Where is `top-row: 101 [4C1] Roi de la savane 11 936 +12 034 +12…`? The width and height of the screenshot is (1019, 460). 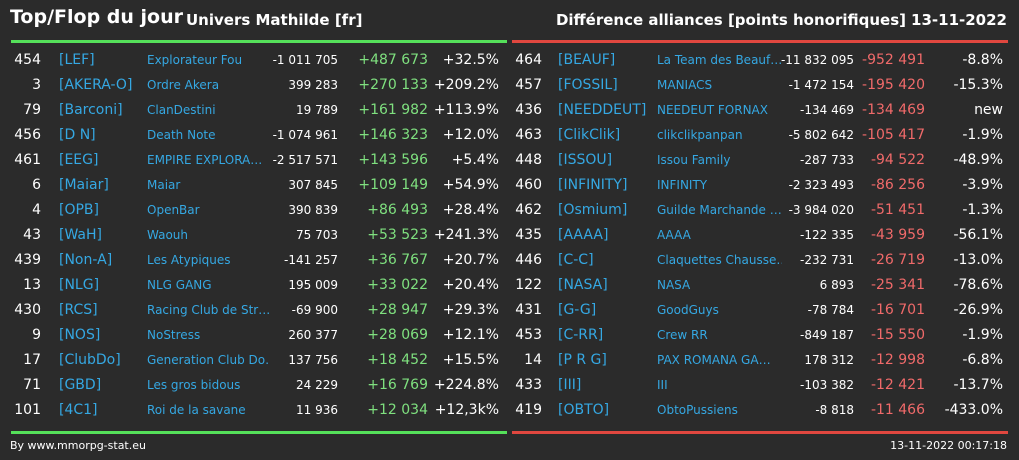
top-row: 101 [4C1] Roi de la savane 11 936 +12 034 +12… is located at coordinates (259, 410).